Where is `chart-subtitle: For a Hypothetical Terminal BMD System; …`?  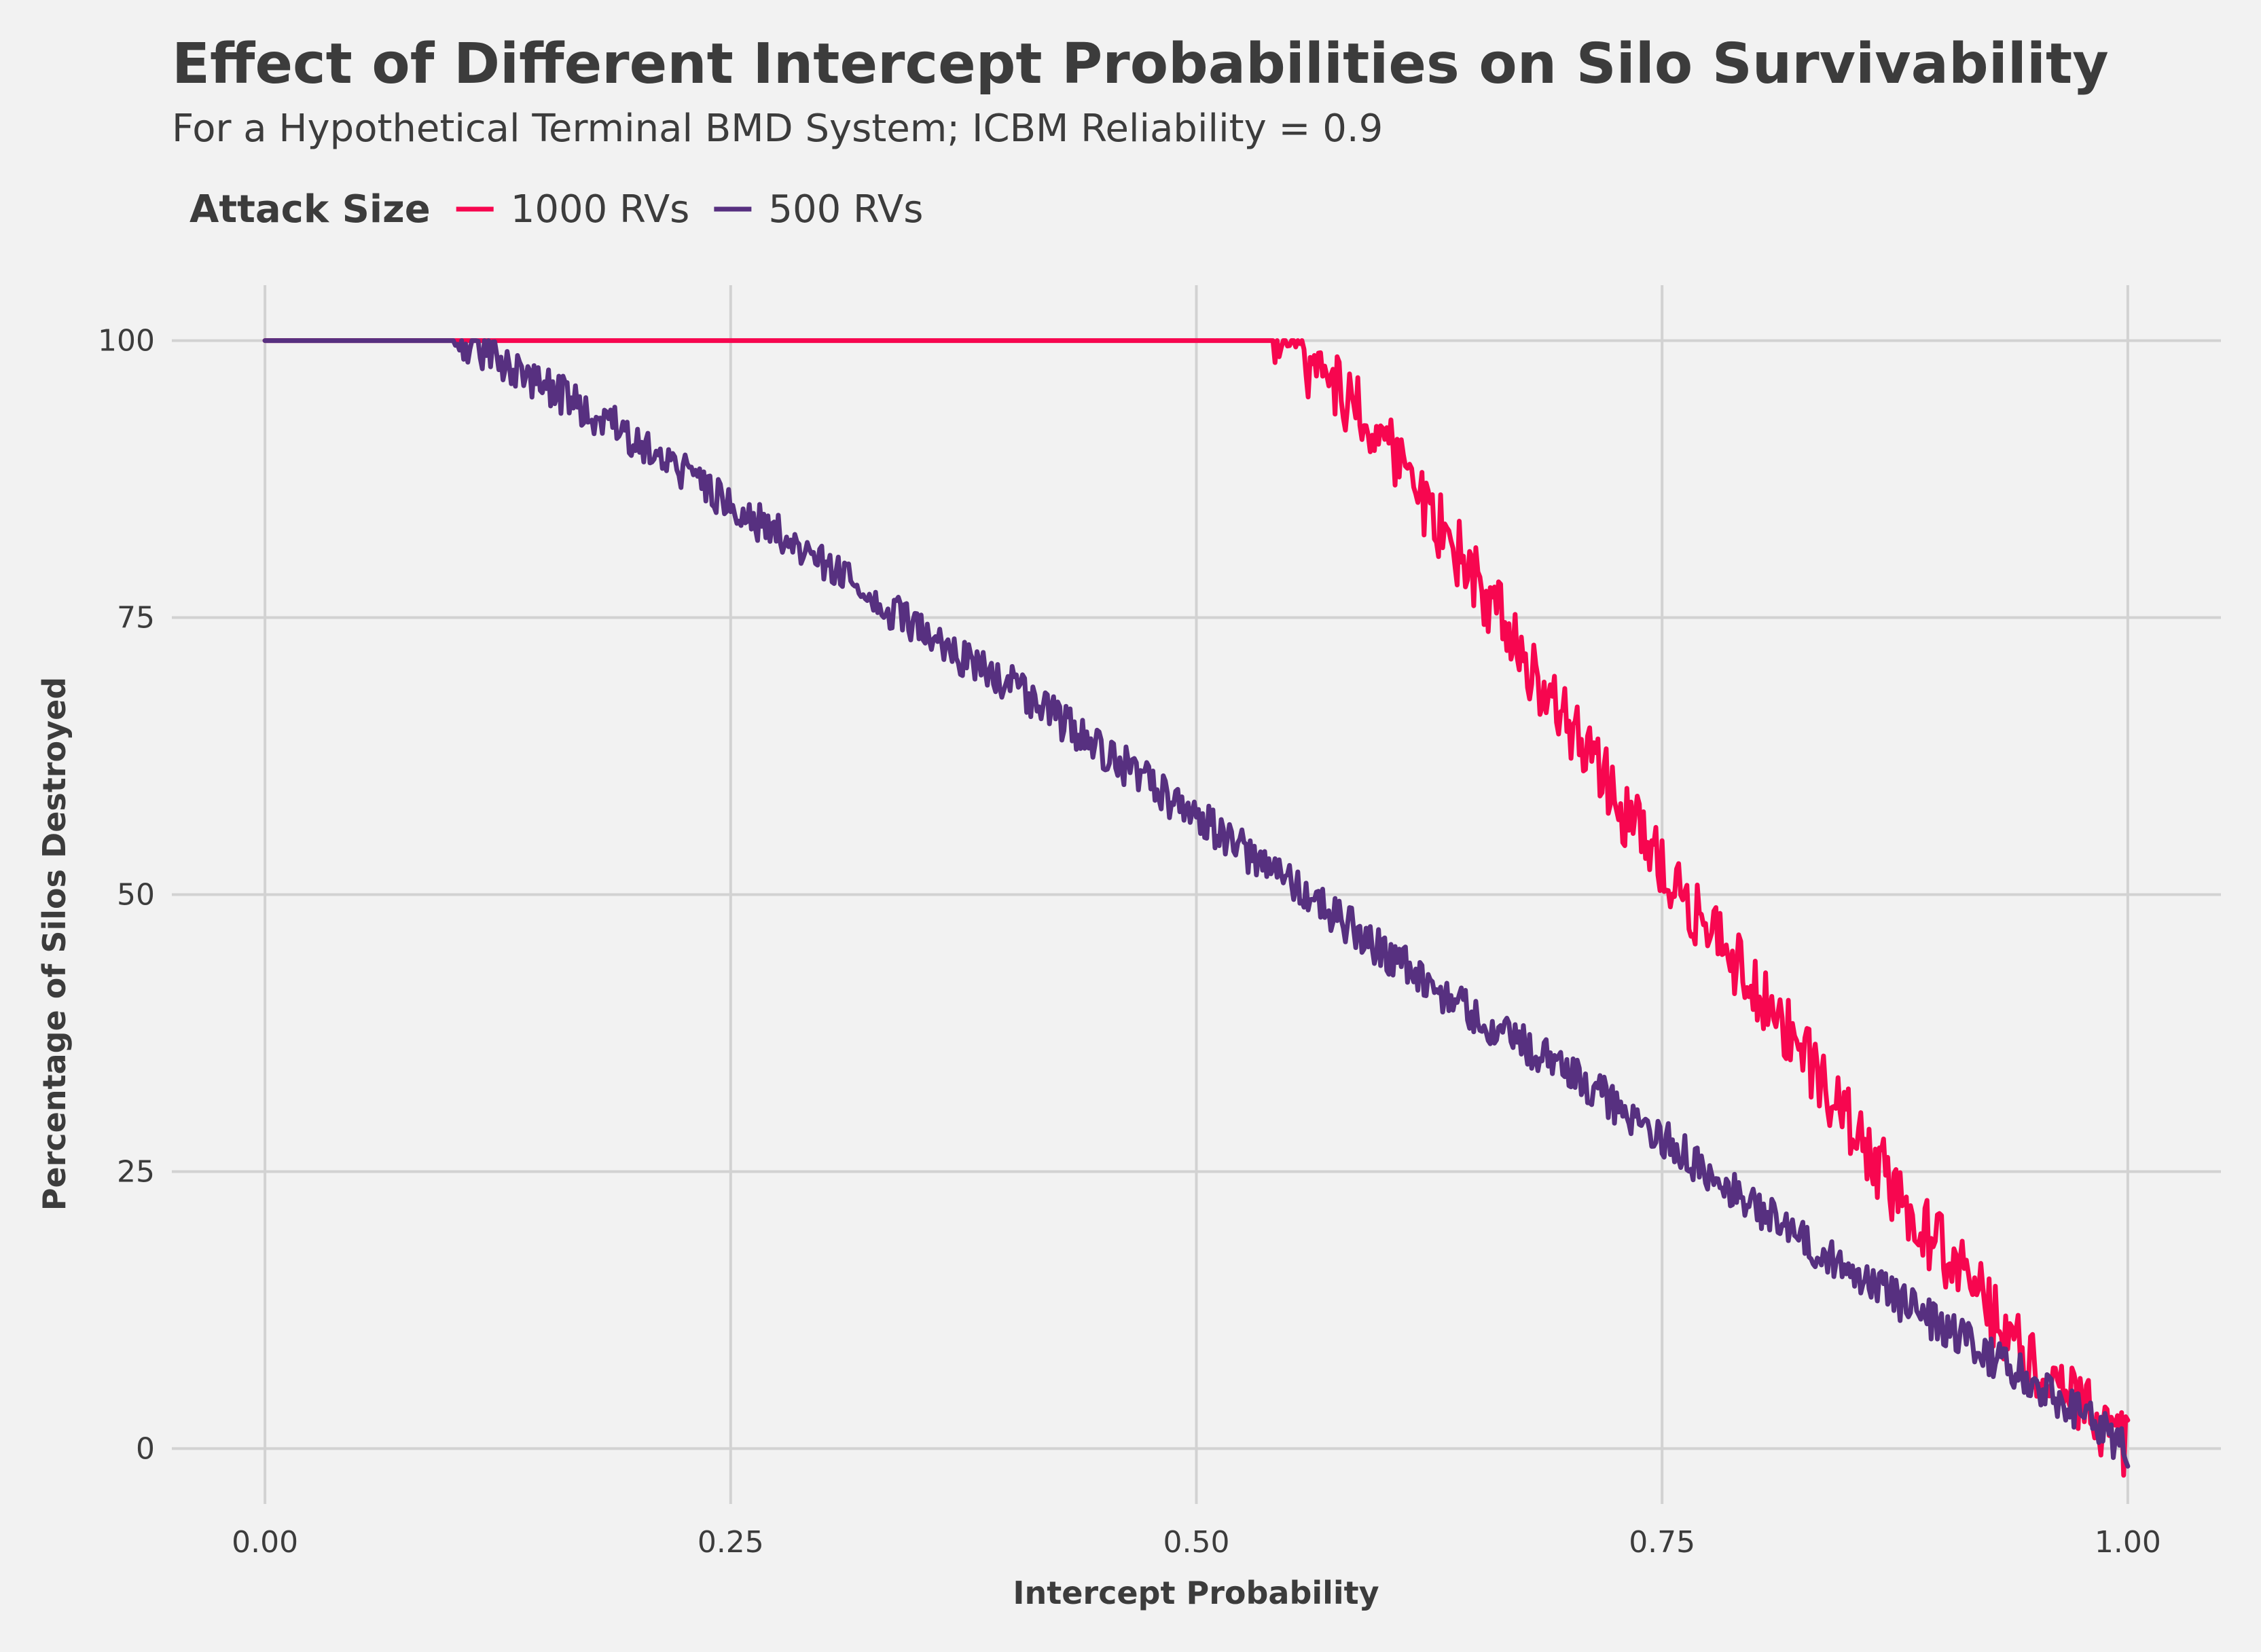
chart-subtitle: For a Hypothetical Terminal BMD System; … is located at coordinates (777, 129).